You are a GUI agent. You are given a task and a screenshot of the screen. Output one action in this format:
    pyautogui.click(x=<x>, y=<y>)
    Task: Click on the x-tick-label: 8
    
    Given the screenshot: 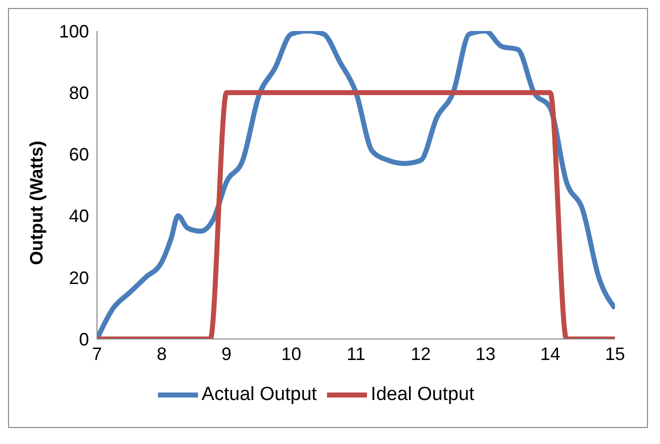 What is the action you would take?
    pyautogui.click(x=161, y=354)
    